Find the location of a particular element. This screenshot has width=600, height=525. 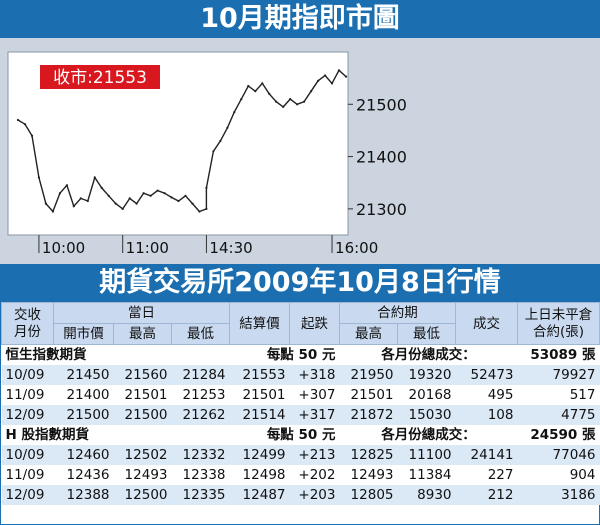

x-tick-label: 14:30 is located at coordinates (230, 248).